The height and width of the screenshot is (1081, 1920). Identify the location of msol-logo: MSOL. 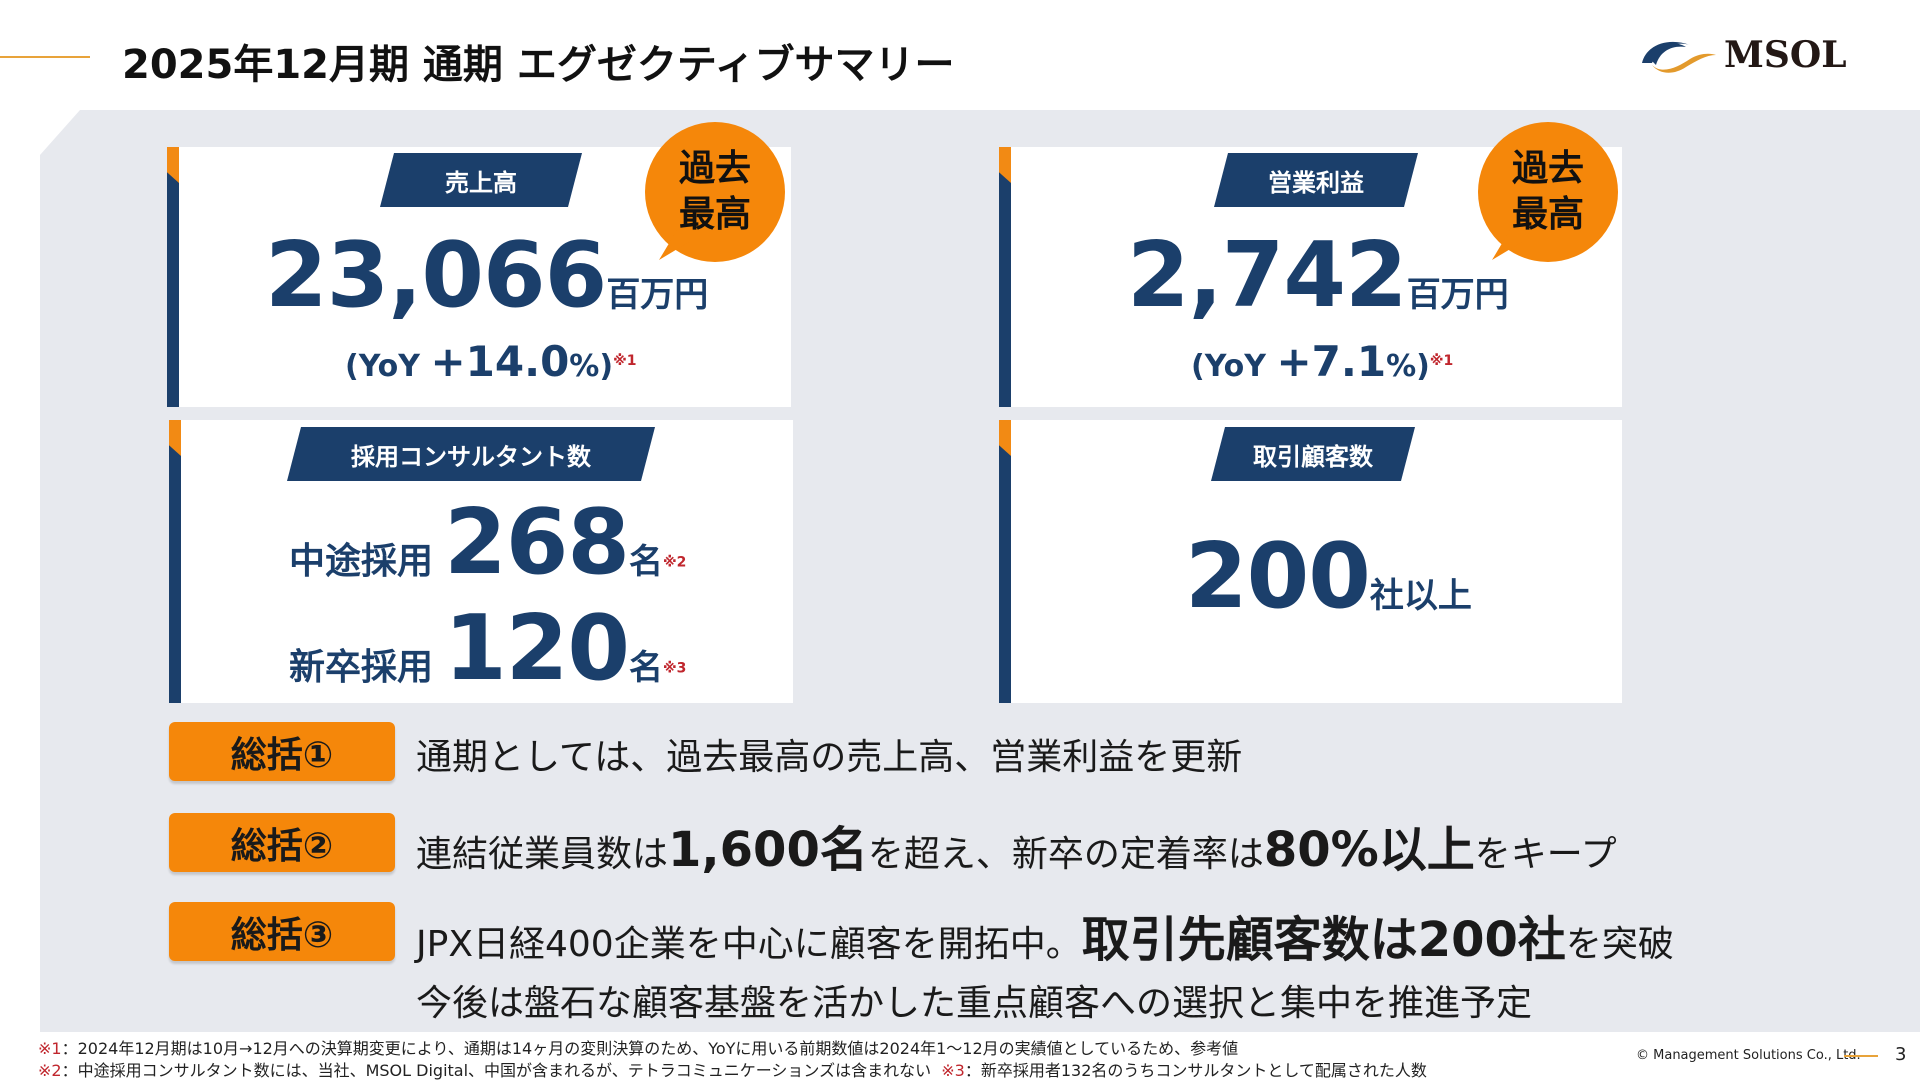
(1753, 55).